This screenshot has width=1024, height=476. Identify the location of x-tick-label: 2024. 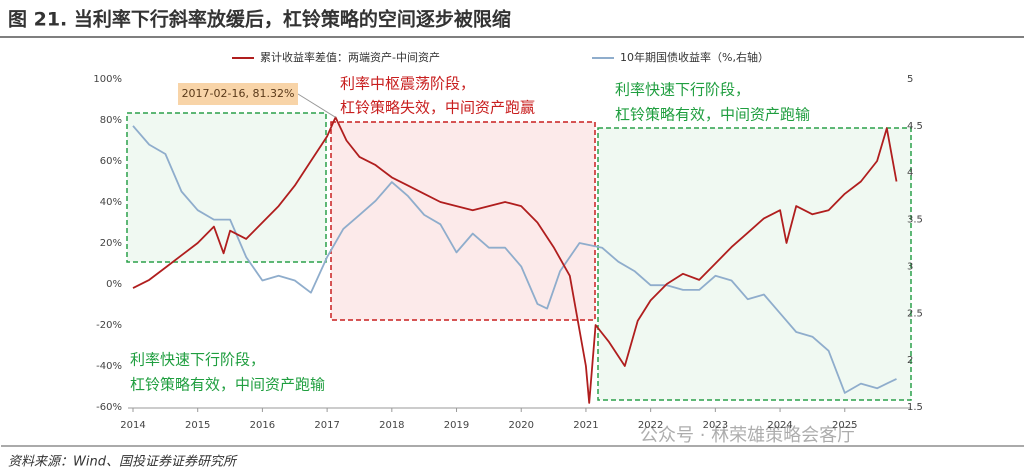
(779, 425).